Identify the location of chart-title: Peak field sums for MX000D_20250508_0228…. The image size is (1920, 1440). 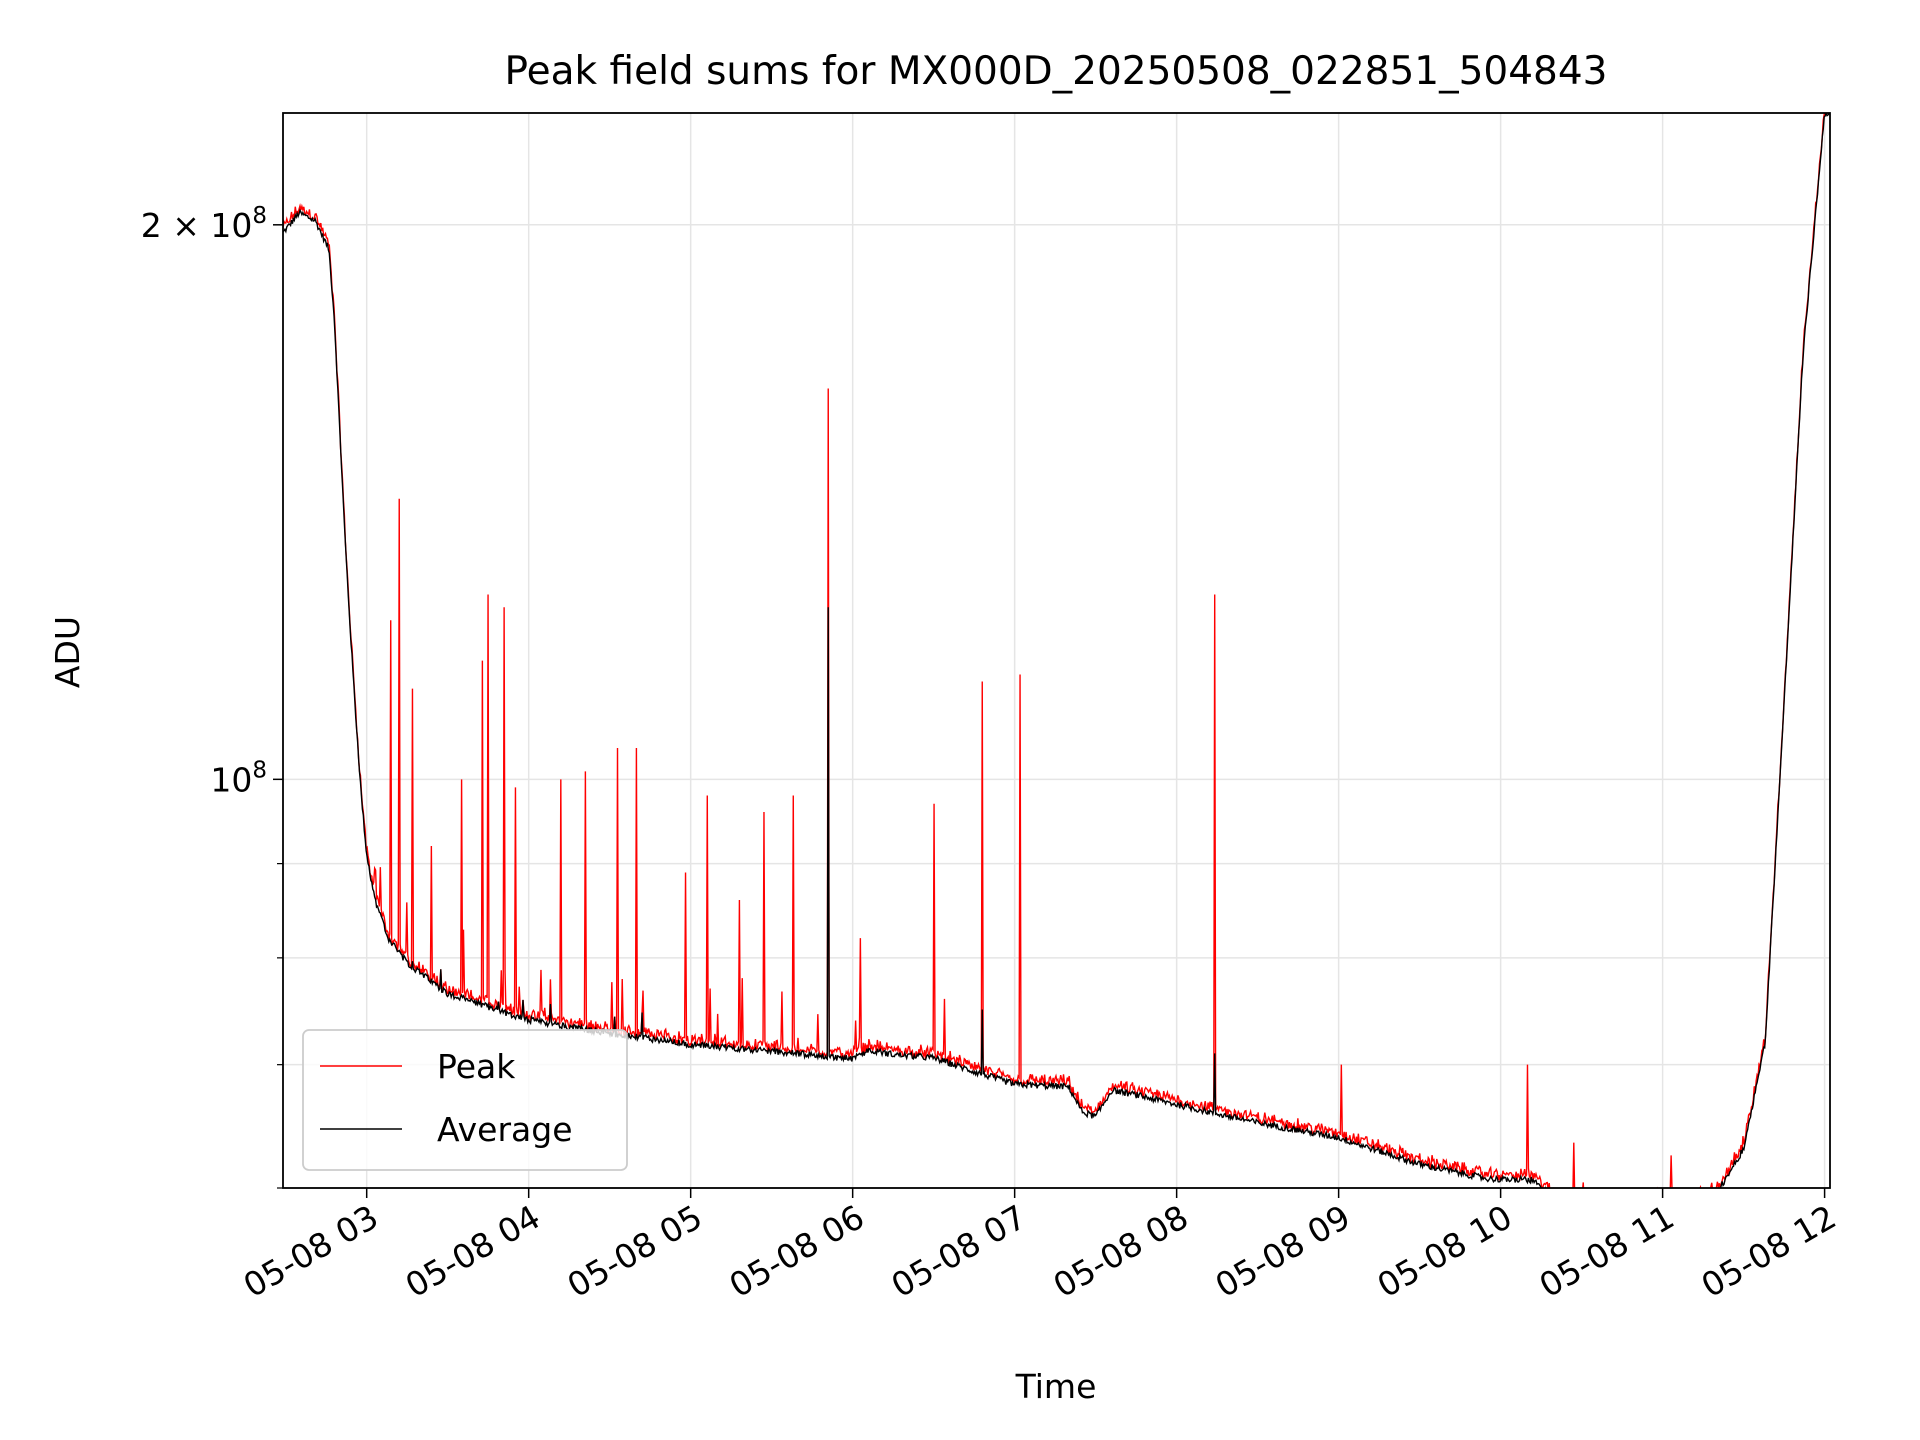
(1056, 71).